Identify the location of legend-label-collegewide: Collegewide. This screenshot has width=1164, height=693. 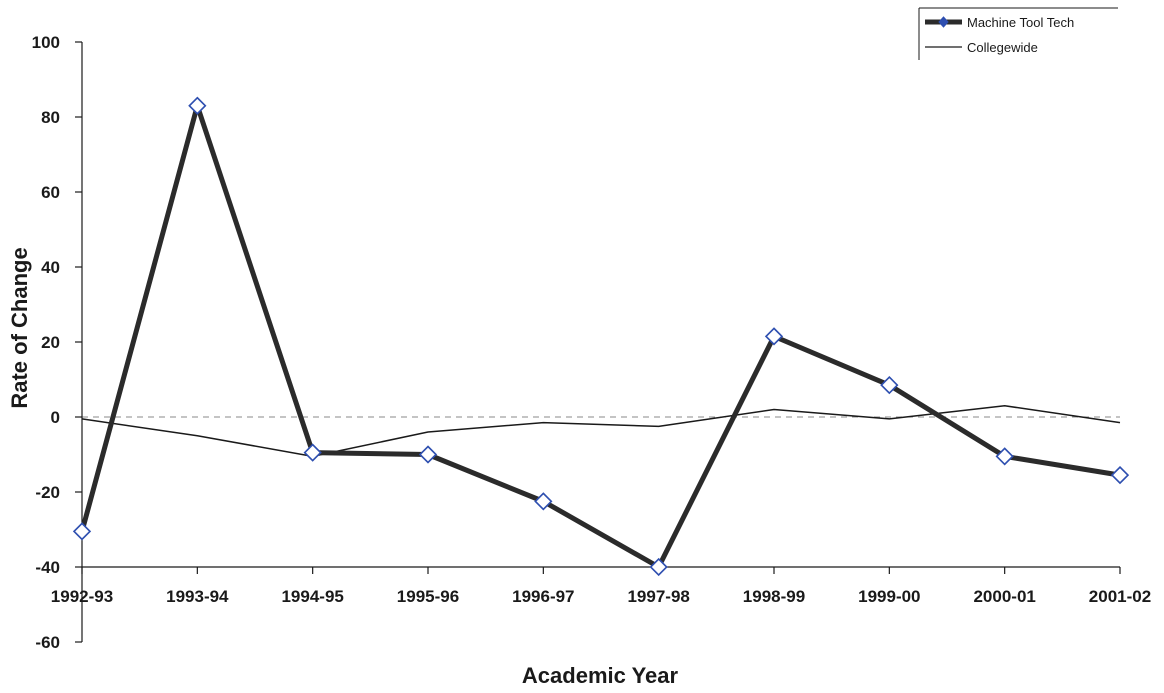
(1002, 47).